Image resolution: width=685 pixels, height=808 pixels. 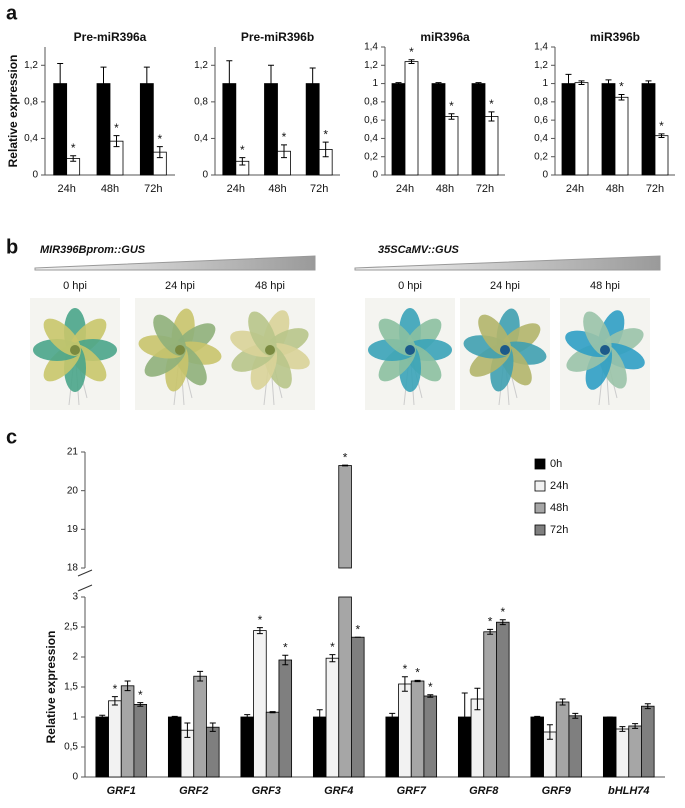 I want to click on chart-title: miR396b, so click(x=615, y=37).